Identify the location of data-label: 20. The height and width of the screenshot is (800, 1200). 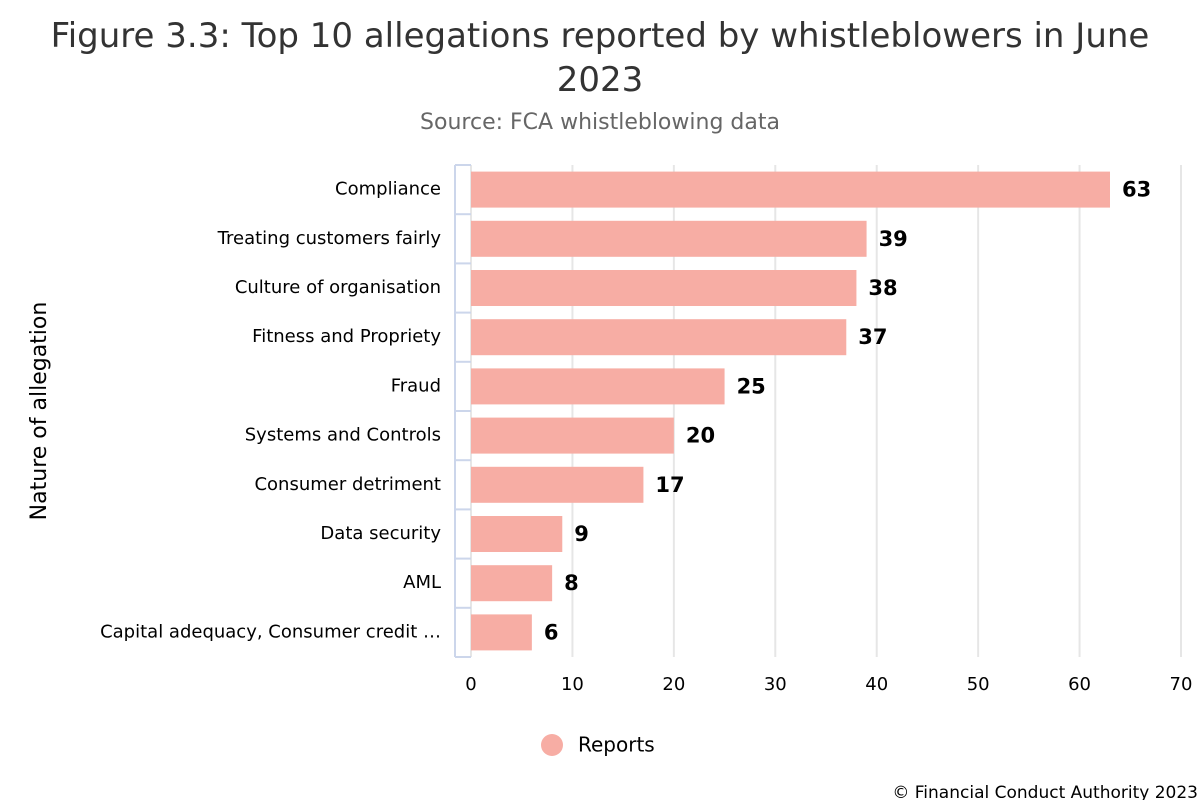
(700, 436).